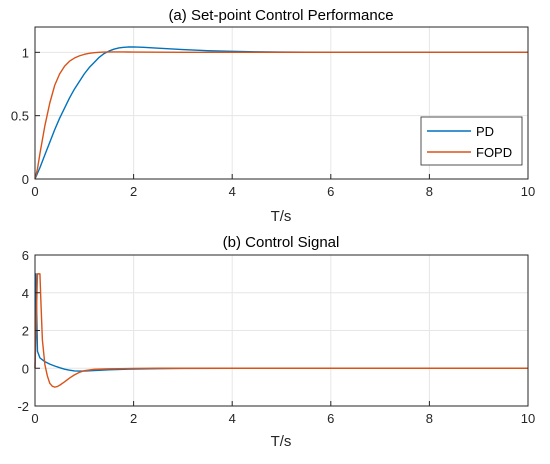  What do you see at coordinates (281, 441) in the screenshot?
I see `panel-b-x-label: T/s` at bounding box center [281, 441].